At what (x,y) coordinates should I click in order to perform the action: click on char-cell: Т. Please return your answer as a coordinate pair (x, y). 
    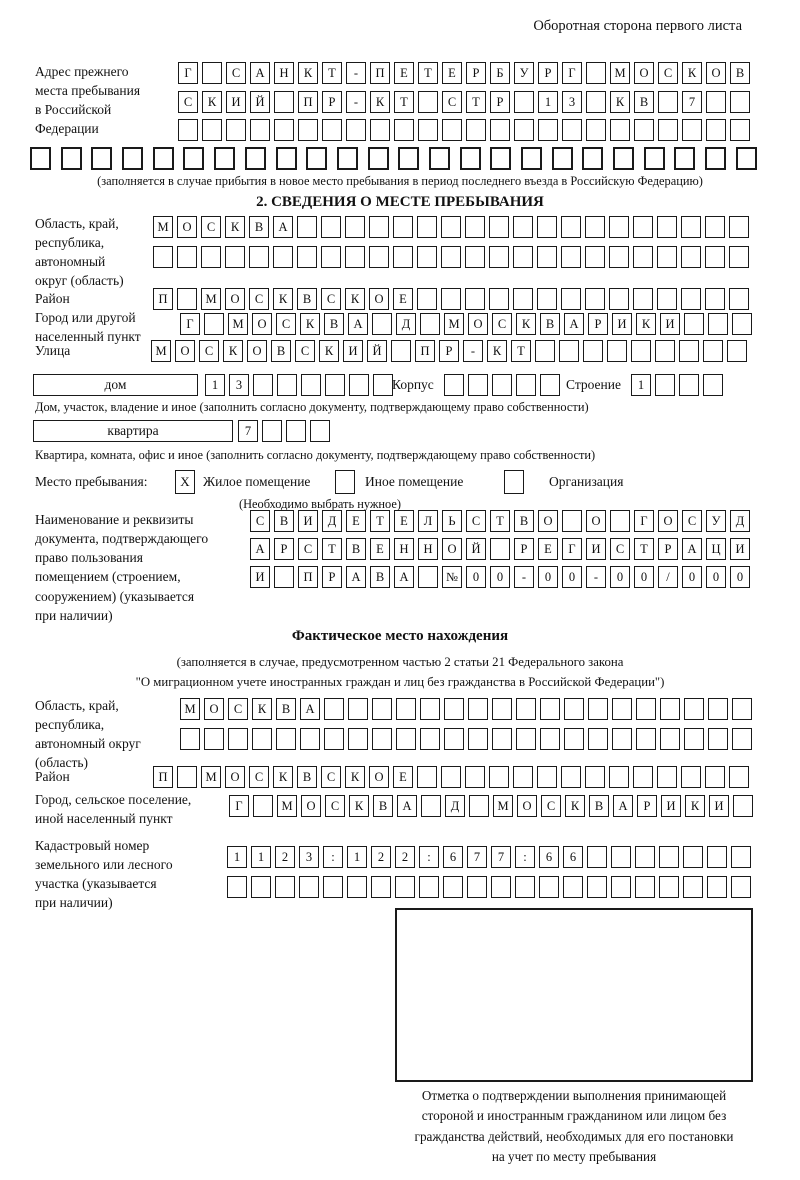
    Looking at the image, I should click on (428, 73).